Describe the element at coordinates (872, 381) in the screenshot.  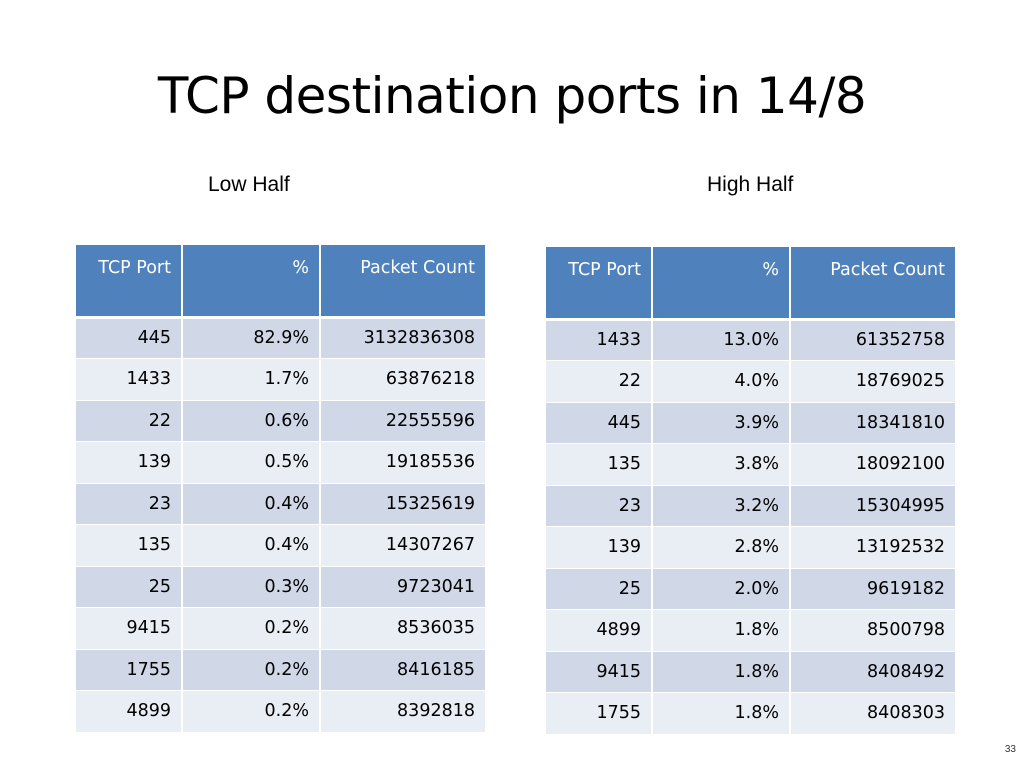
I see `cell-count: 18769025` at that location.